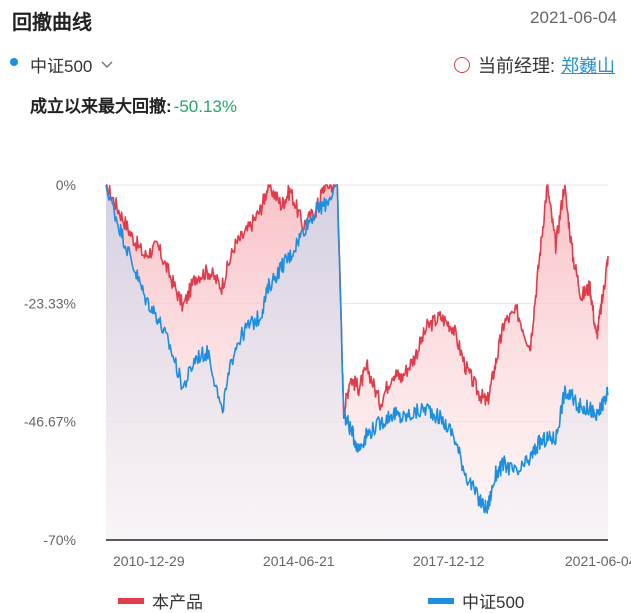  I want to click on max-drawdown-label: 成立以来最大回撤:, so click(101, 106).